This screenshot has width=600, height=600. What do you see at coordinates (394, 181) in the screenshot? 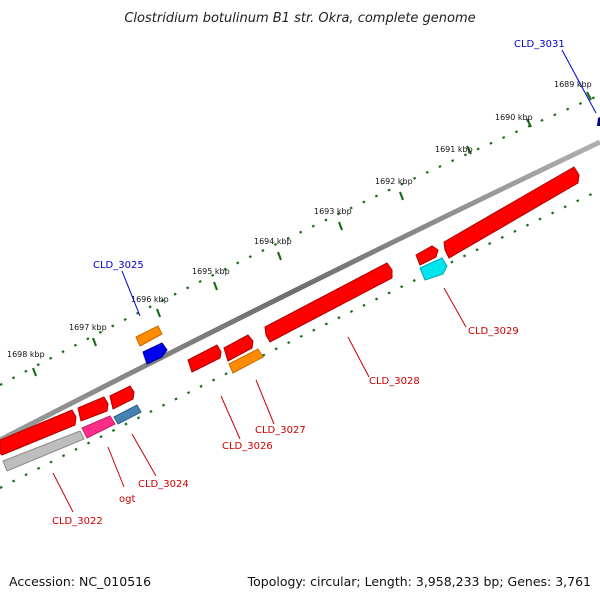
I see `scale-label-1692: 1692 kbp` at bounding box center [394, 181].